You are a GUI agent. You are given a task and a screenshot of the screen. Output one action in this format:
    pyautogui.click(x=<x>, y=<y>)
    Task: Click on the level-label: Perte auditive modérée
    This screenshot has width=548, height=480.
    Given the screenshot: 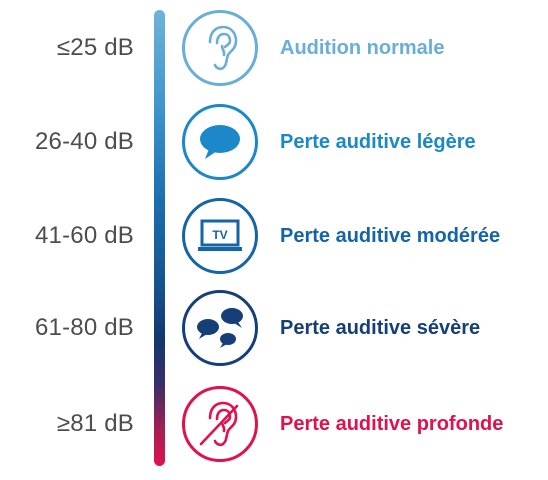 What is the action you would take?
    pyautogui.click(x=390, y=235)
    